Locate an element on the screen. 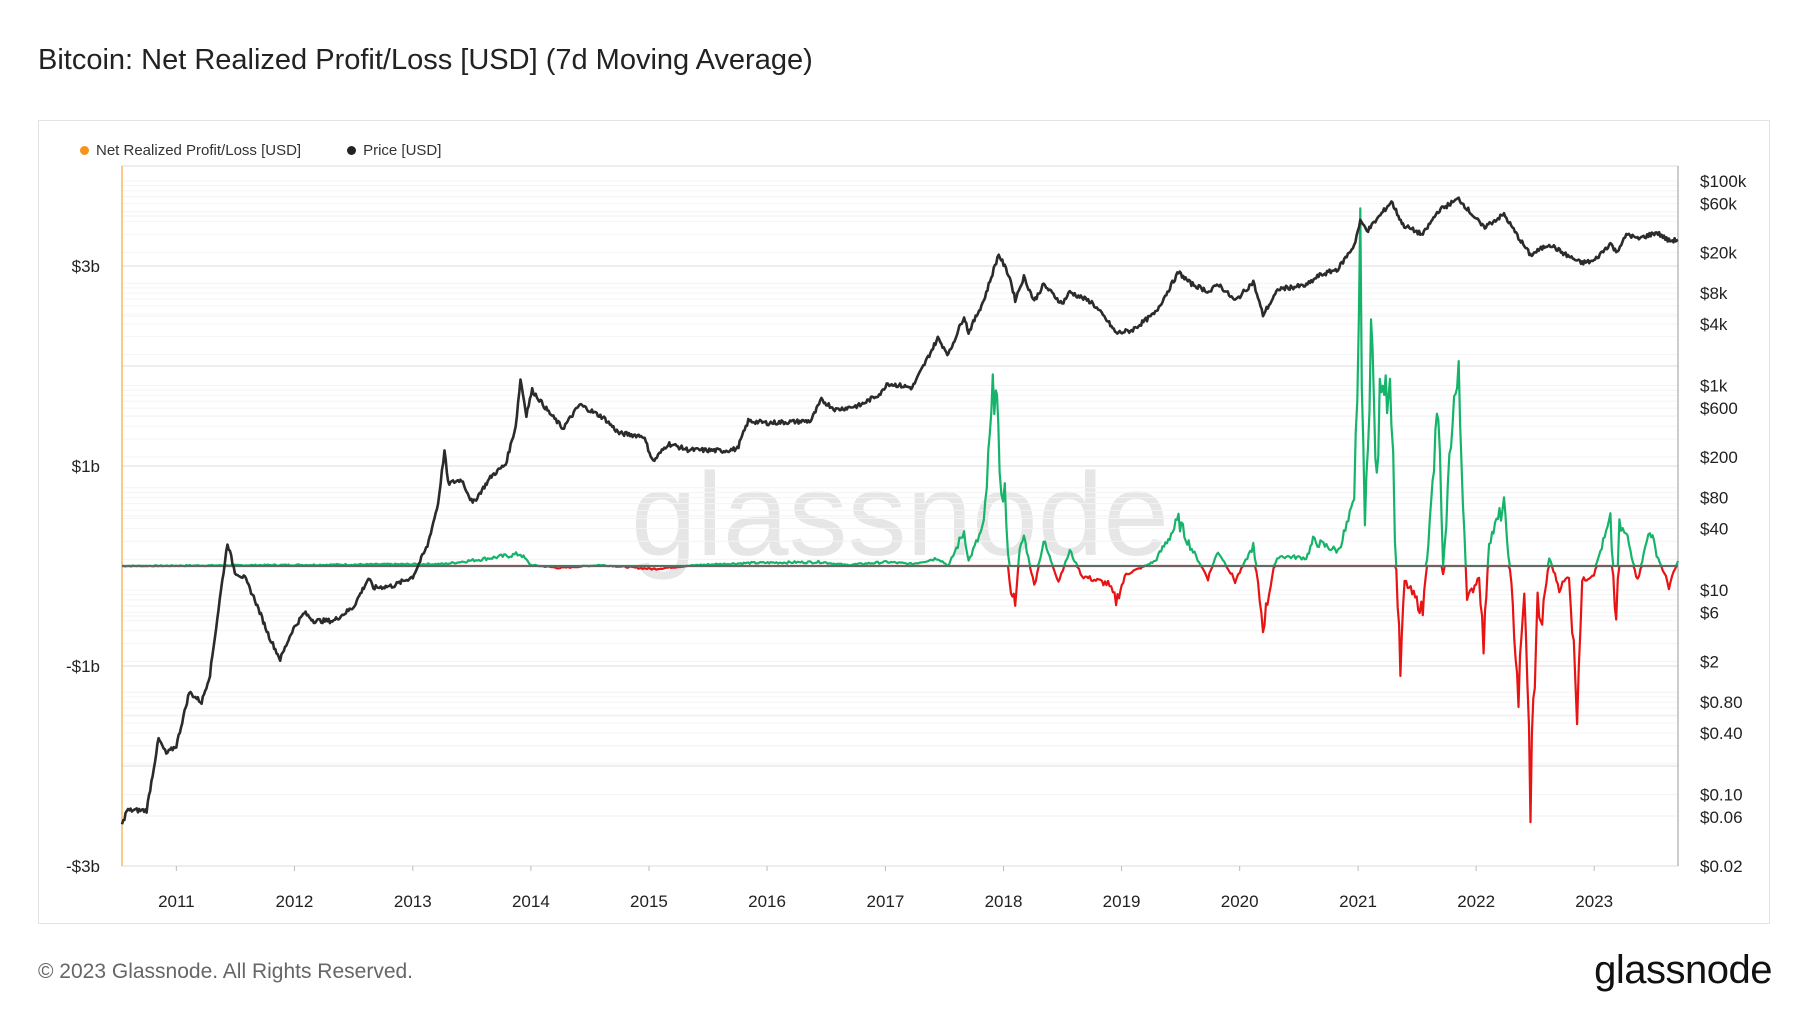 The height and width of the screenshot is (1013, 1800). x-tick-label: 2022 is located at coordinates (1476, 901).